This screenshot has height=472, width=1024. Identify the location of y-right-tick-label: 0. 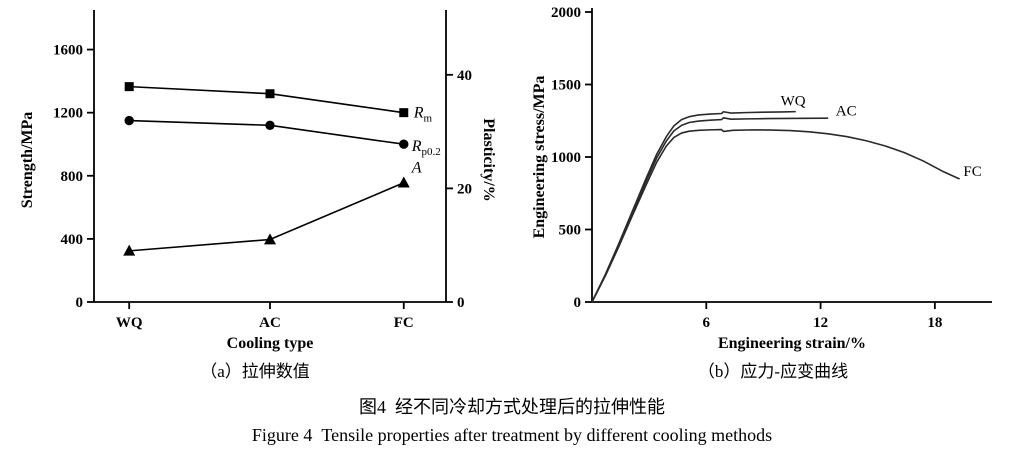
(461, 303).